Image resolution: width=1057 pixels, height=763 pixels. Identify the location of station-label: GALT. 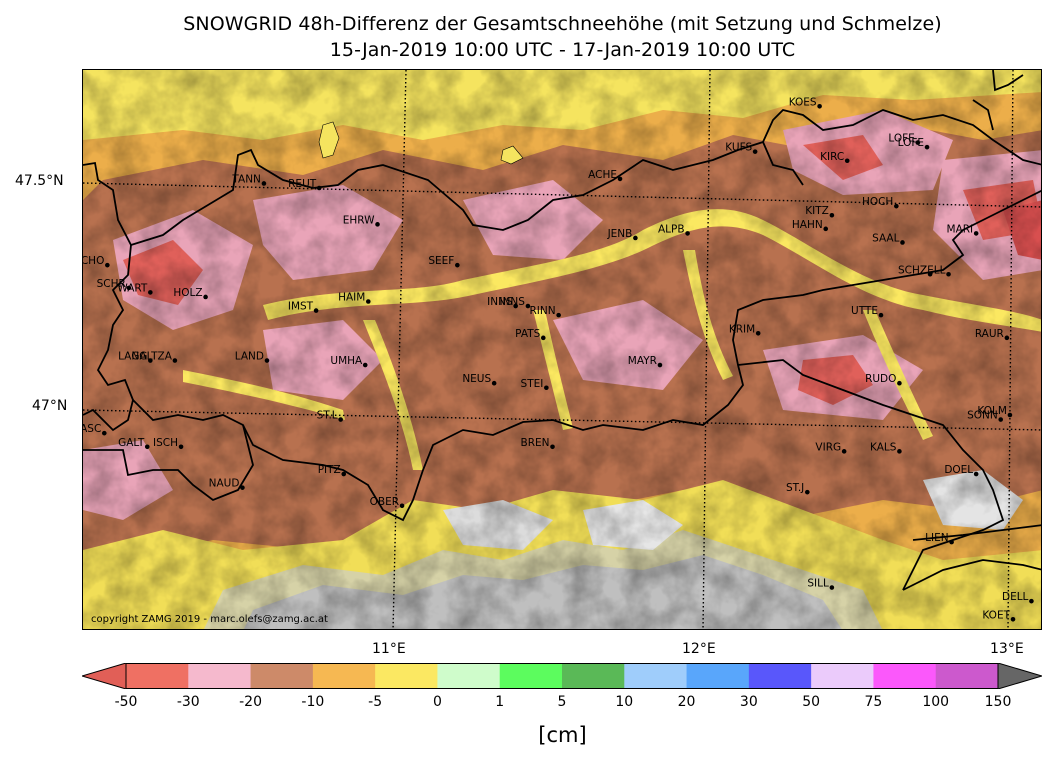
(131, 443).